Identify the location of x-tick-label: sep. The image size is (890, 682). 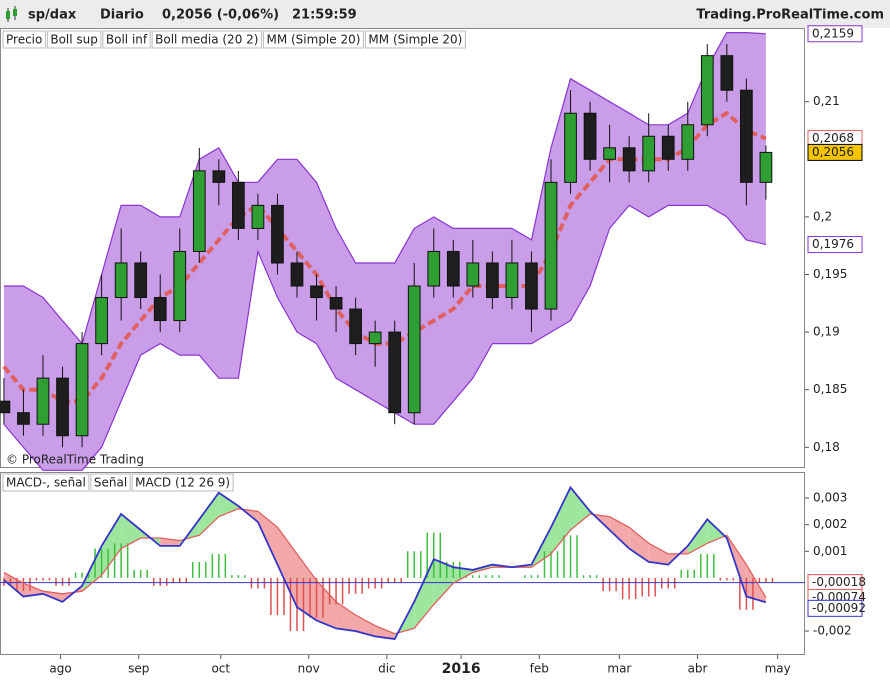
(138, 669).